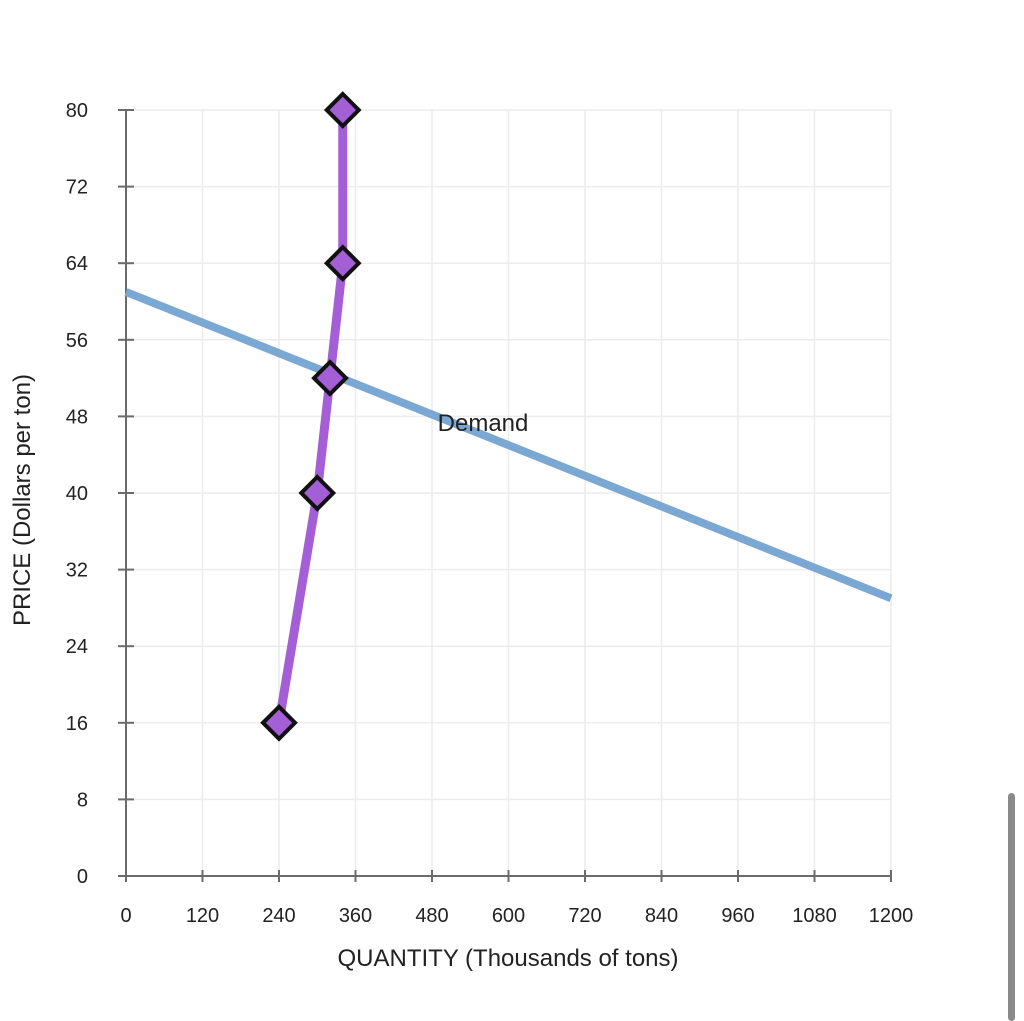  I want to click on x-tick-label: 360, so click(355, 916).